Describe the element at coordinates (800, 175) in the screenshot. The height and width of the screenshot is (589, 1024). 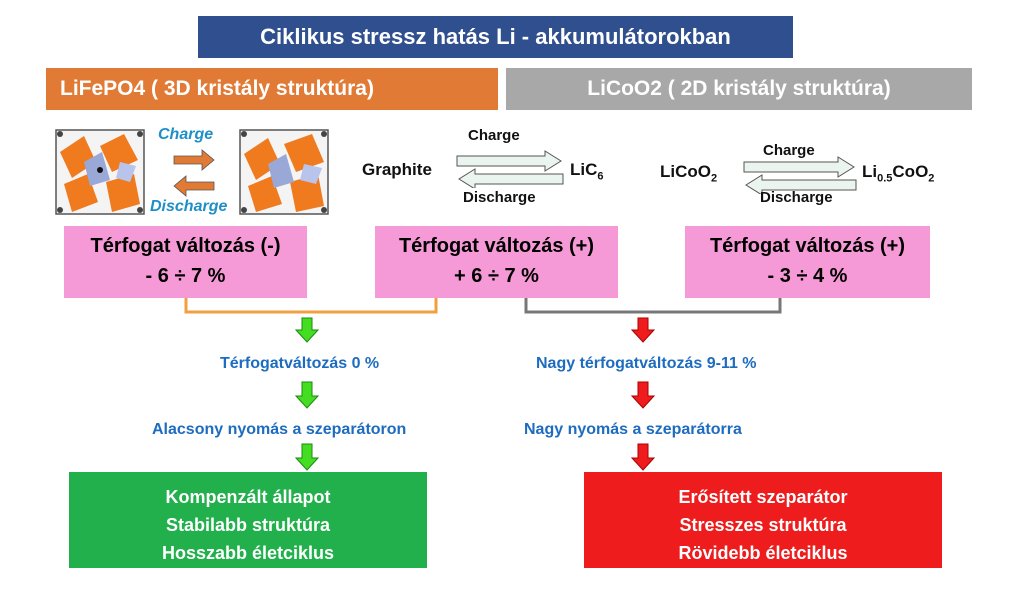
I see `licoo2-double-arrow-icon` at that location.